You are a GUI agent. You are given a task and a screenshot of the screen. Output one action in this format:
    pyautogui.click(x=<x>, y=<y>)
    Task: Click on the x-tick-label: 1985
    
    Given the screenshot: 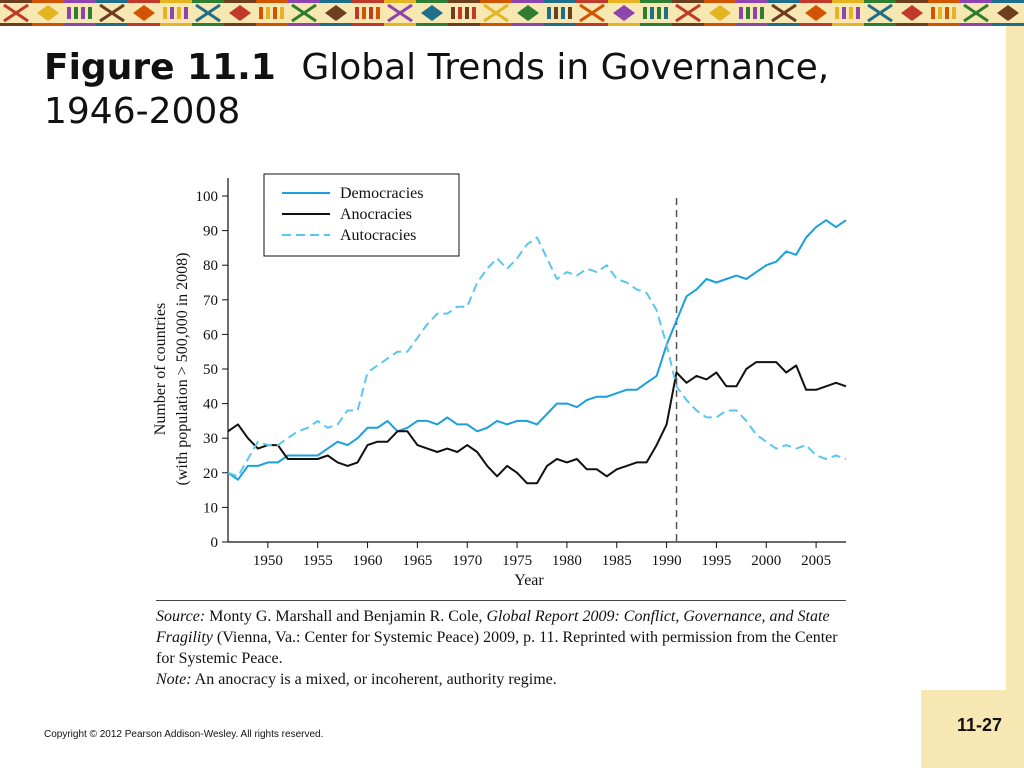 What is the action you would take?
    pyautogui.click(x=617, y=561)
    